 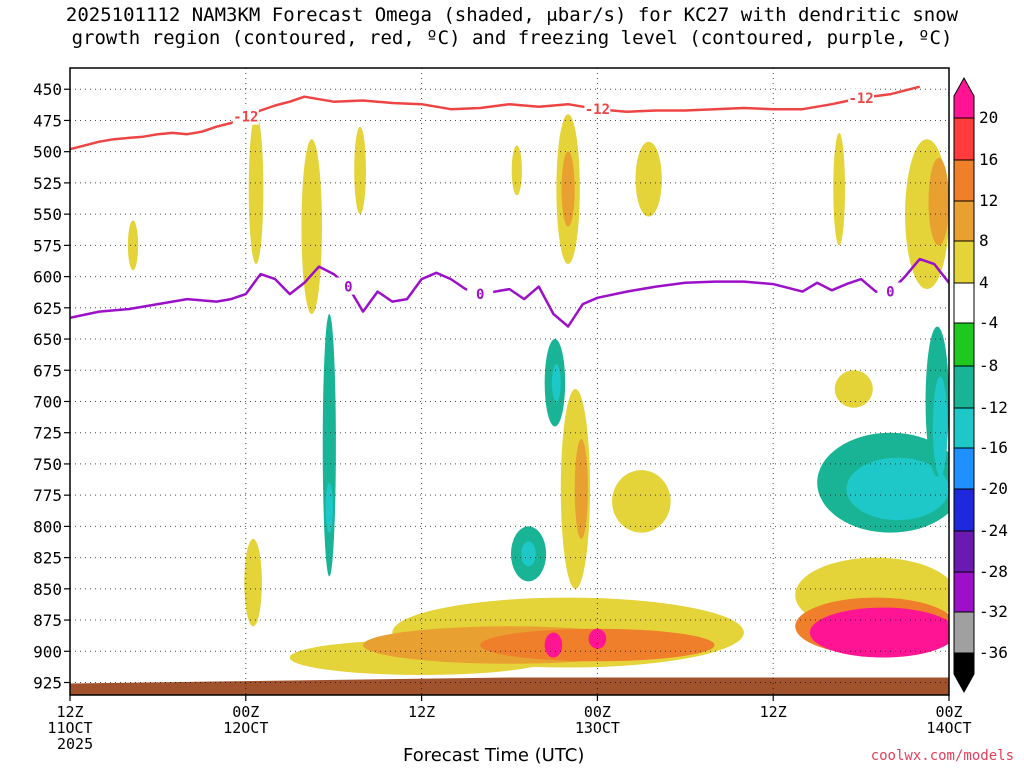 What do you see at coordinates (47, 89) in the screenshot?
I see `y-tick-label-0: 450` at bounding box center [47, 89].